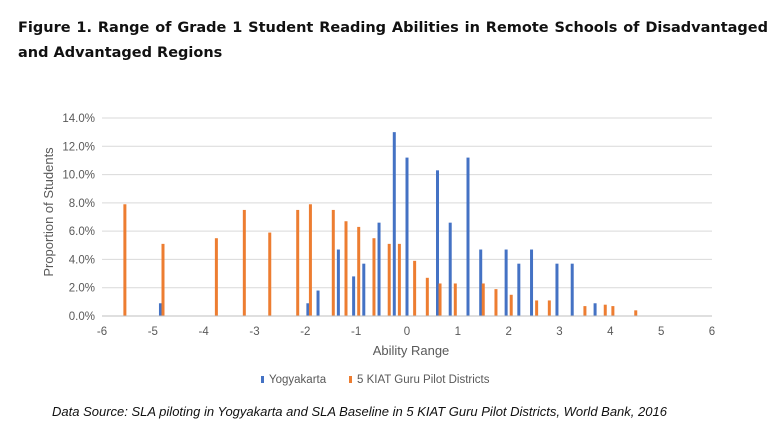 Image resolution: width=780 pixels, height=439 pixels. I want to click on y-tick-label: 14.0%, so click(78, 119).